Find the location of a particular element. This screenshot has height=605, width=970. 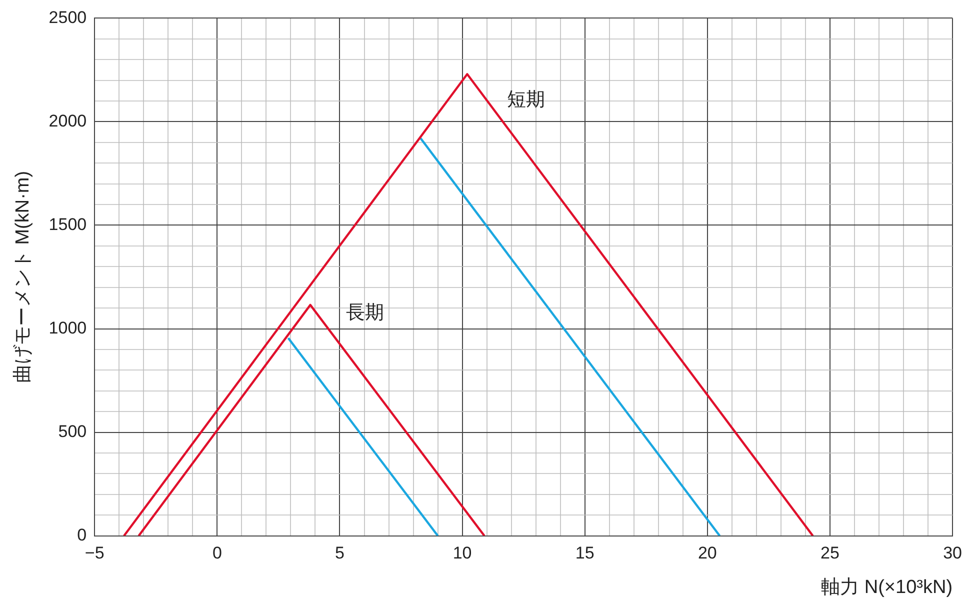

x-axis-title: 軸力 N(×10³kN) is located at coordinates (887, 587).